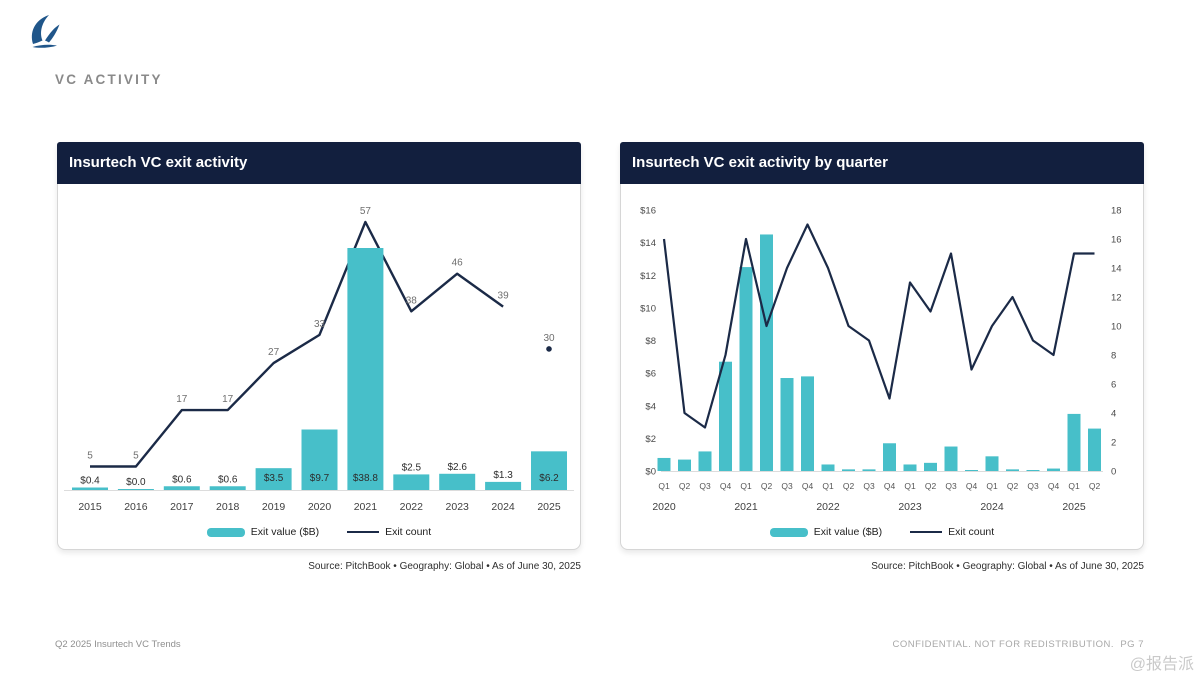 The width and height of the screenshot is (1200, 675). Describe the element at coordinates (648, 243) in the screenshot. I see `svg-text: $14` at that location.